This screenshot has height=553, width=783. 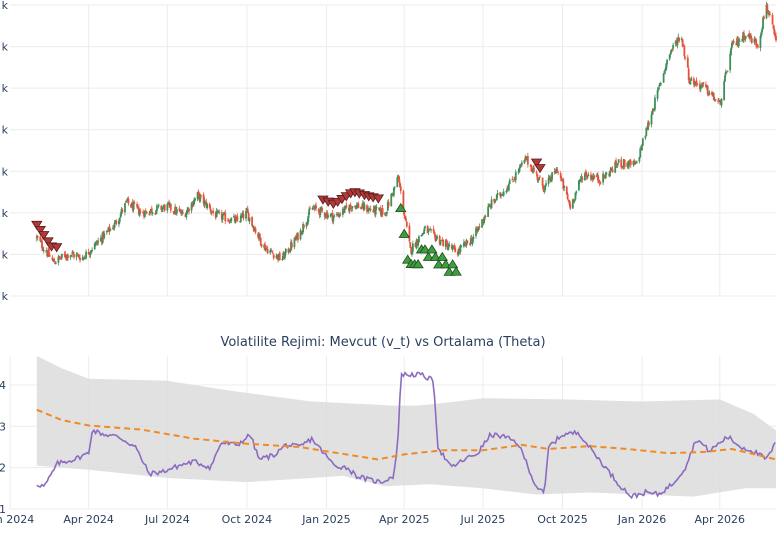 I want to click on volatility-y-tick-label: 1, so click(x=3, y=509).